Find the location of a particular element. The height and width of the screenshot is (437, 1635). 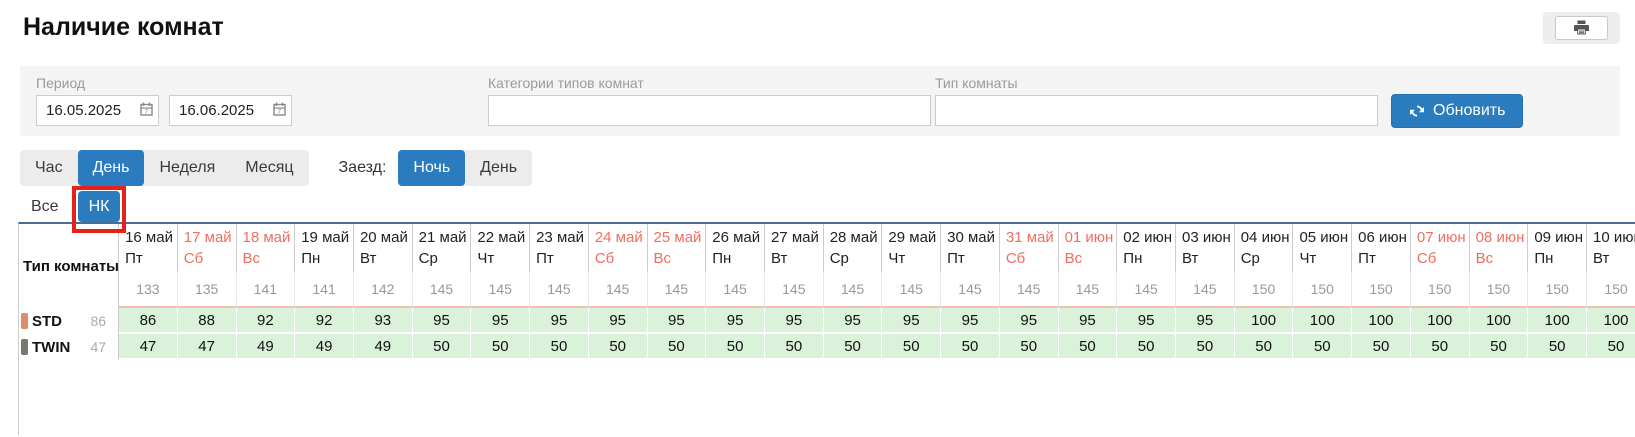

date-column-header: 31 май Сб is located at coordinates (1029, 248).